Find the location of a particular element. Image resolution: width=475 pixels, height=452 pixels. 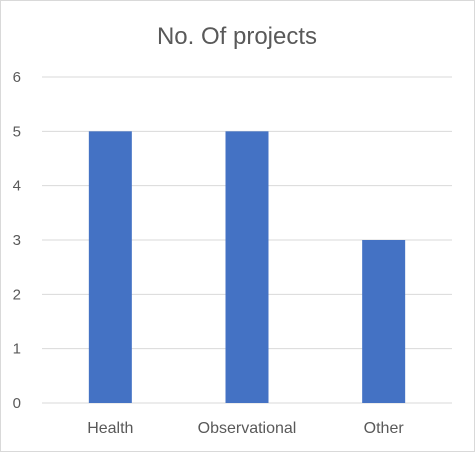

y-tick-label: 4 is located at coordinates (17, 186).